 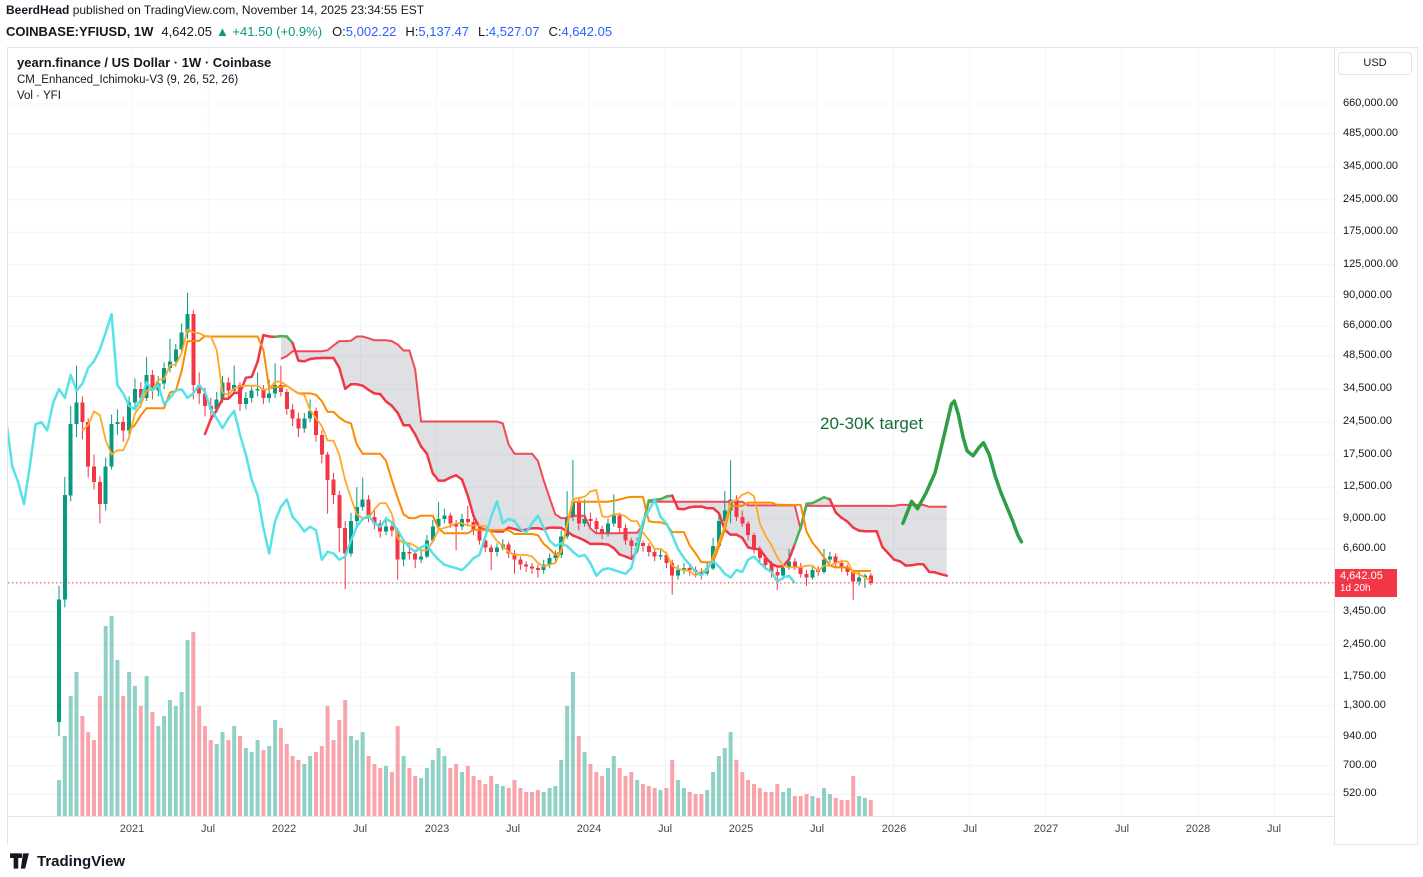 What do you see at coordinates (1367, 295) in the screenshot?
I see `price-tick-label: 90,000.00` at bounding box center [1367, 295].